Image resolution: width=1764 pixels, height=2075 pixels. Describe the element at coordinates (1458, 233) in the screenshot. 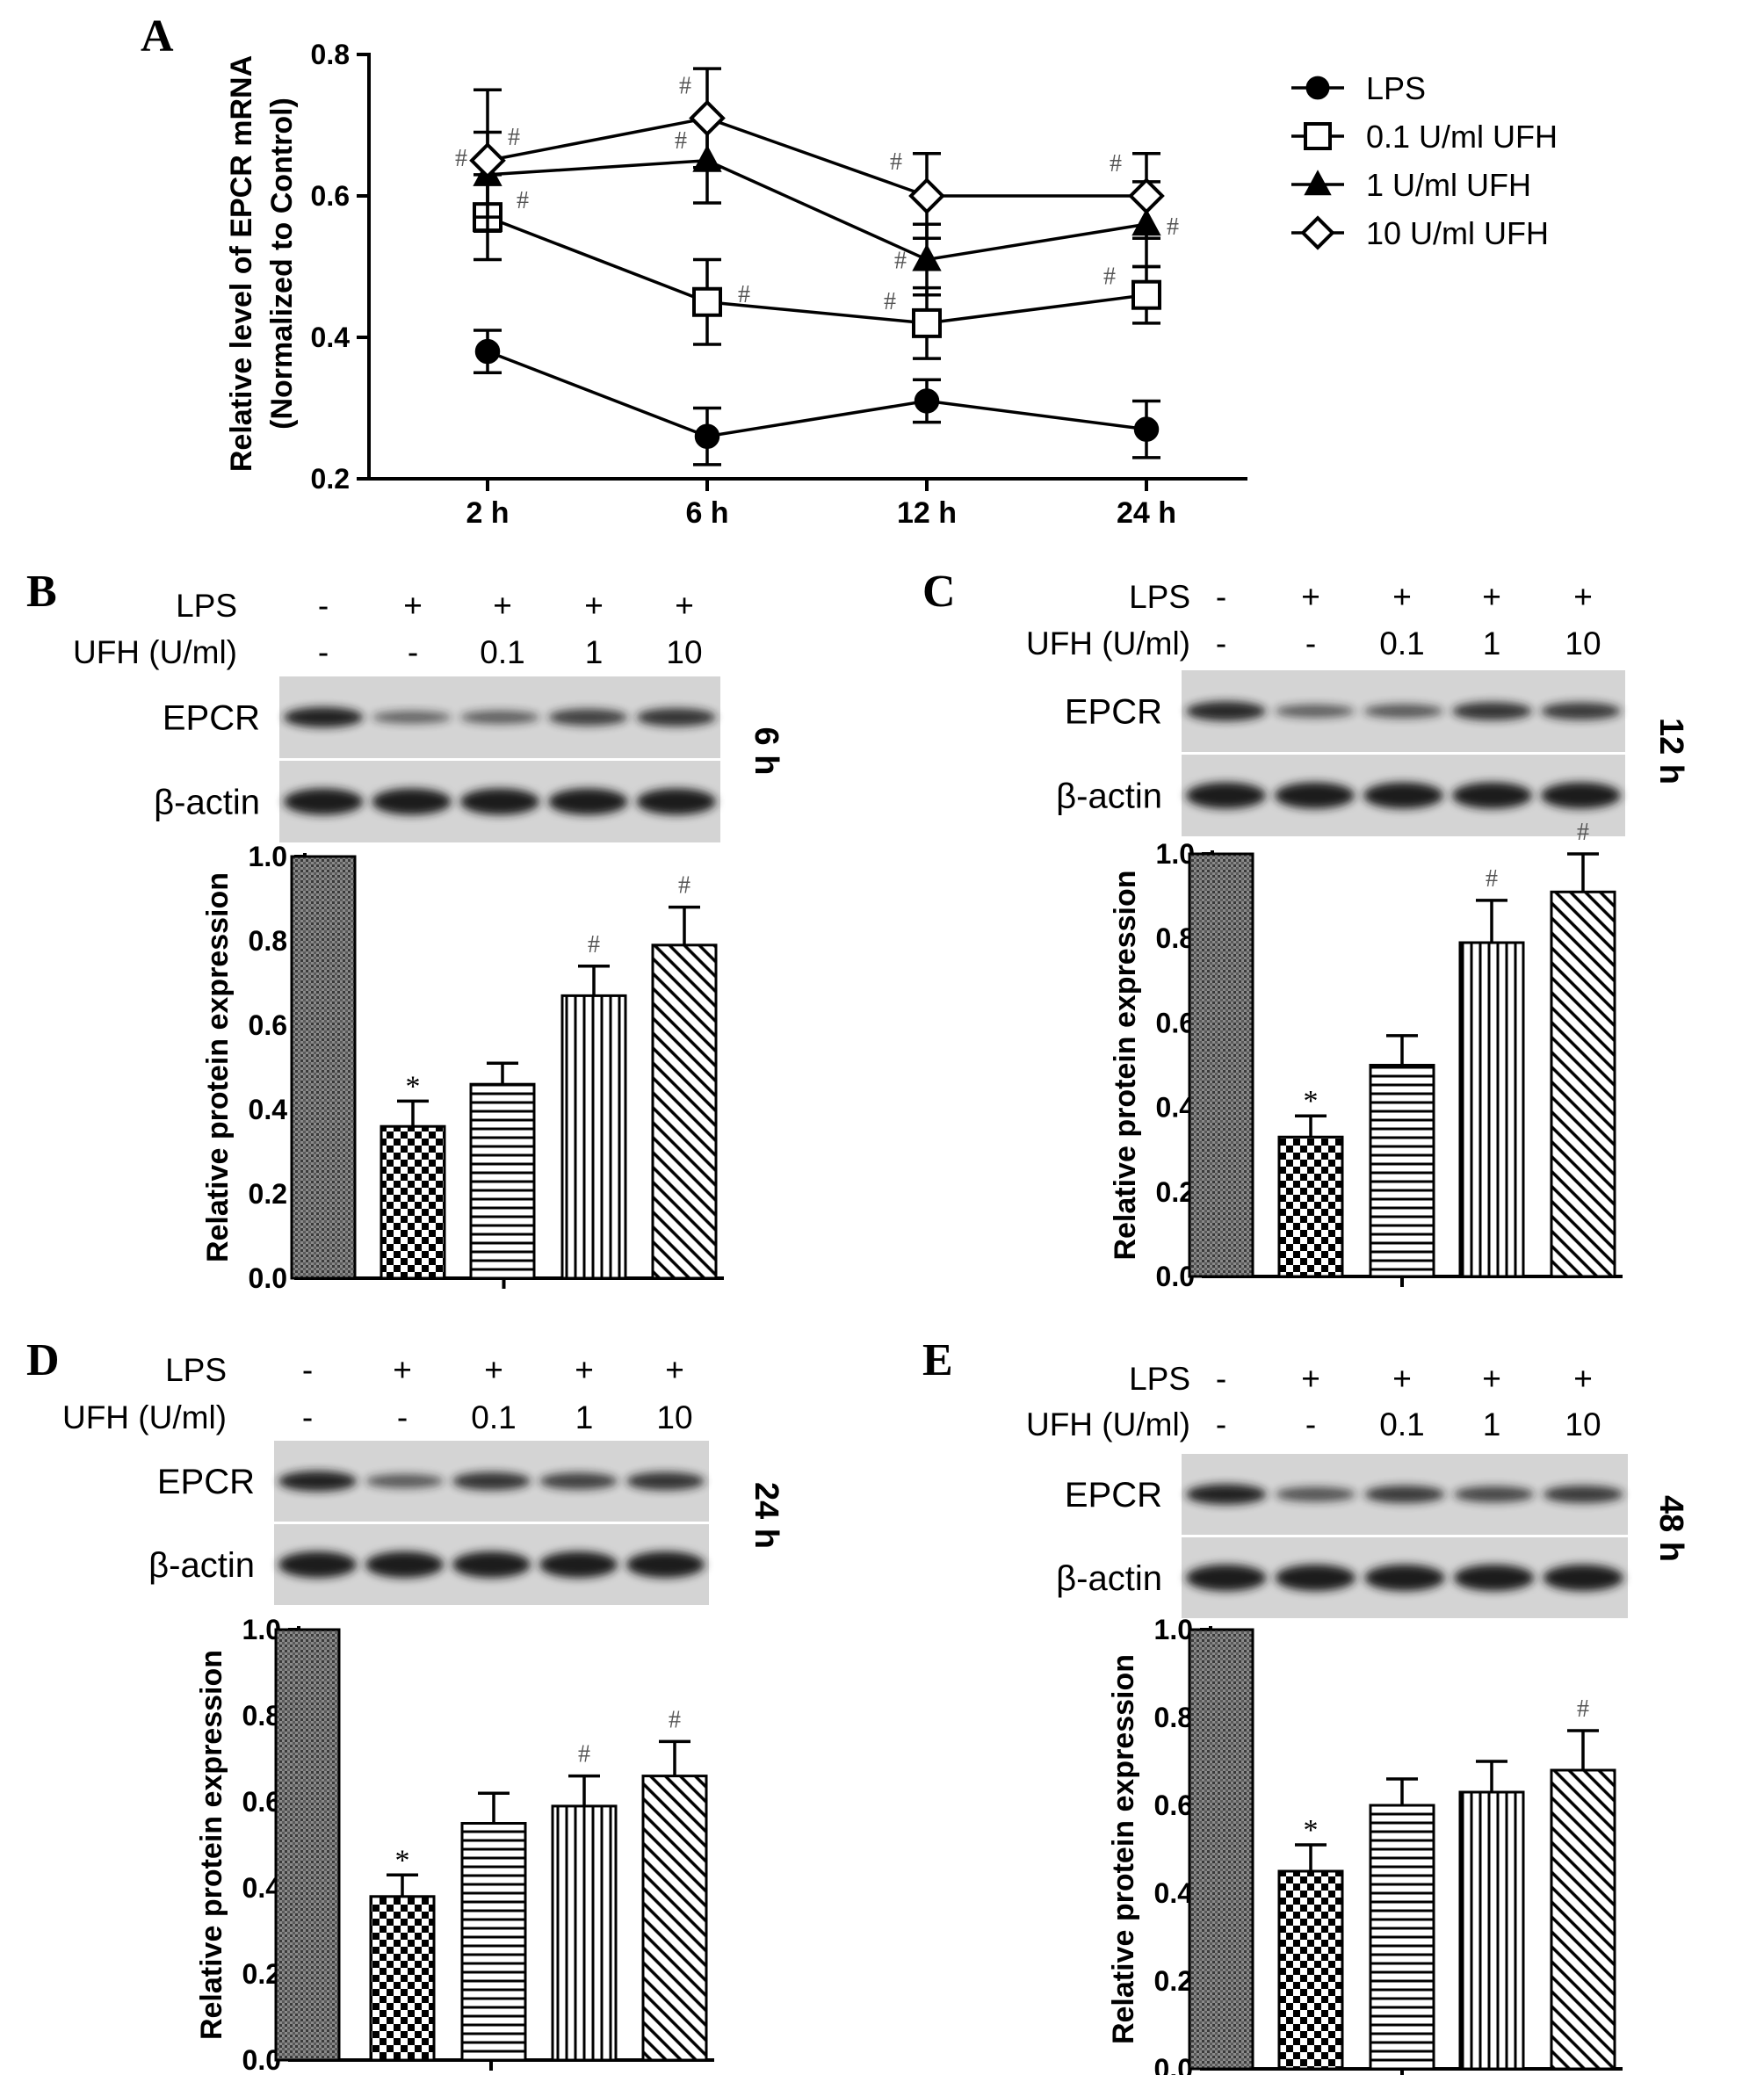

I see `legend-label: 10 U/ml UFH` at that location.